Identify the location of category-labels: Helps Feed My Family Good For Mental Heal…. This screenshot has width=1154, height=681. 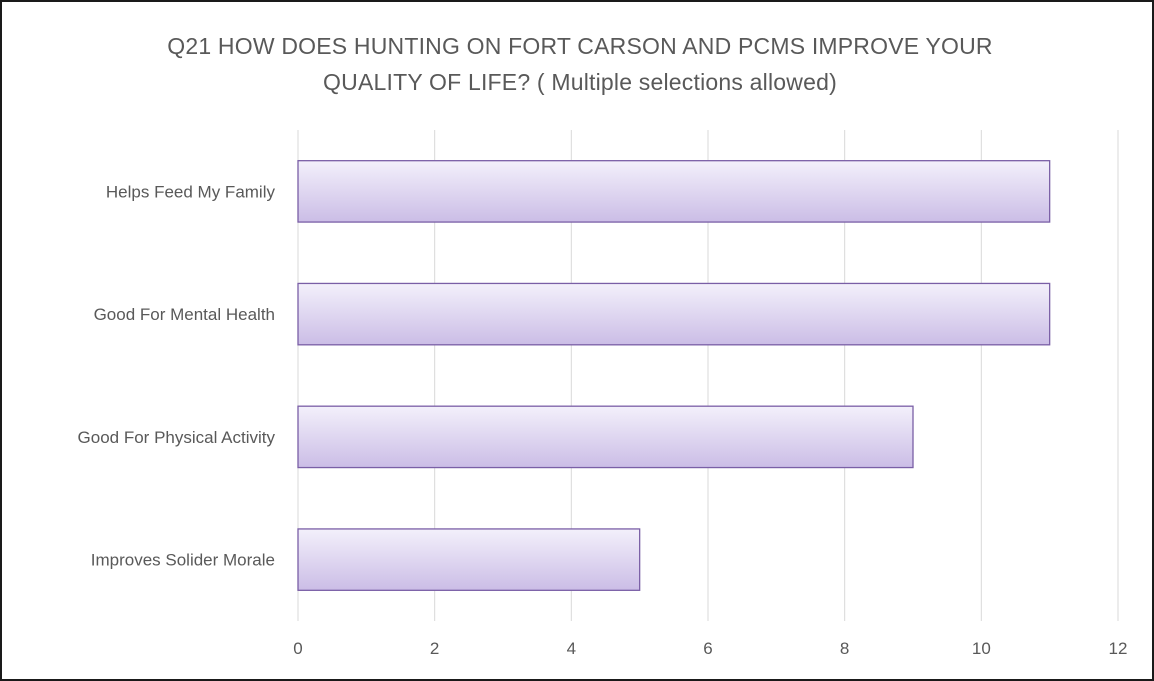
(177, 375).